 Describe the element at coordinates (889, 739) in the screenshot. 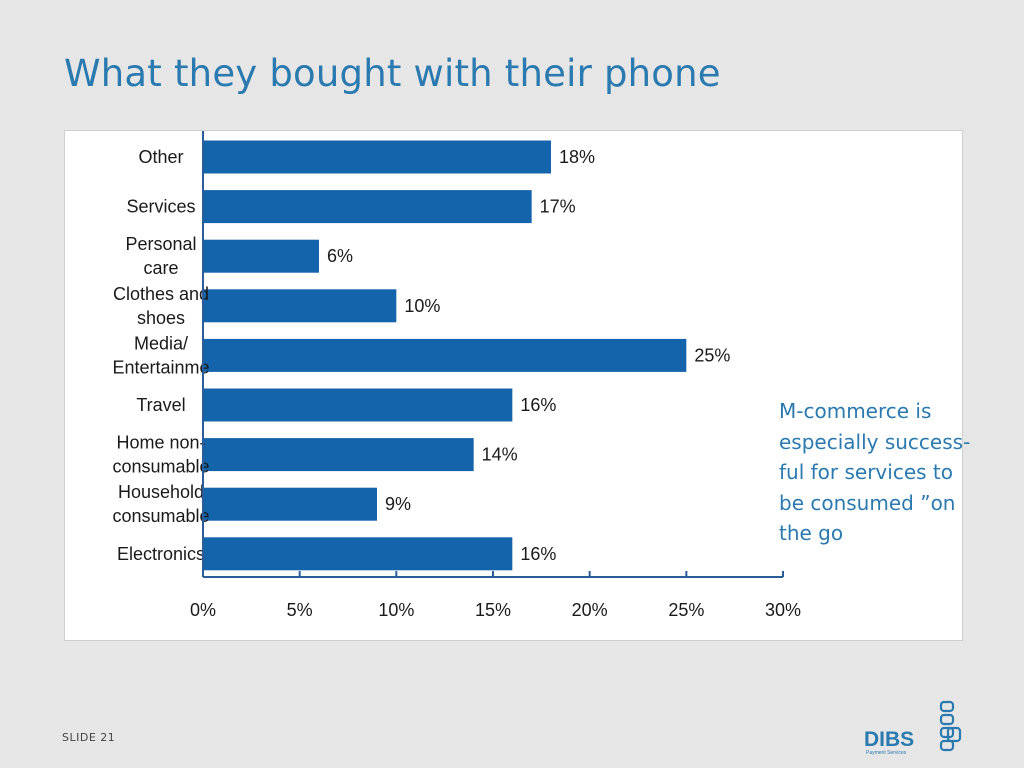

I see `logo-text: DIBS` at that location.